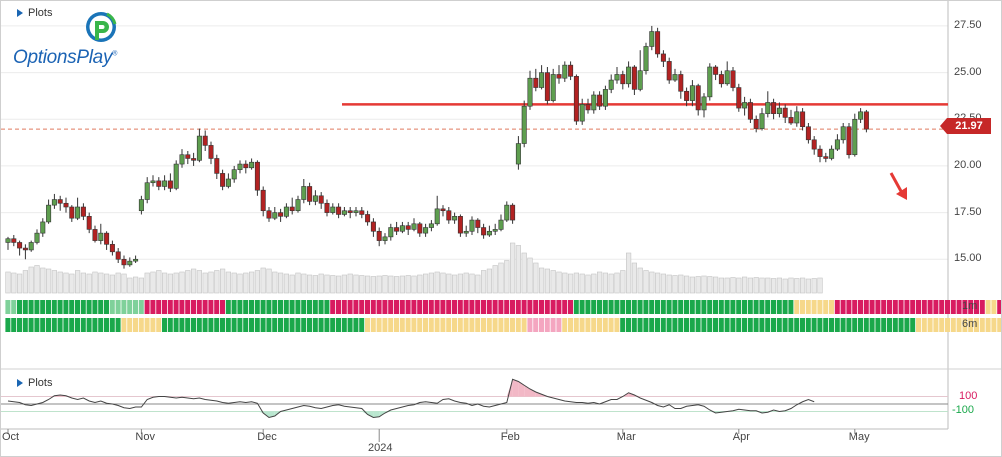 This screenshot has height=457, width=1002. I want to click on osc-overbought-fill, so click(509, 388).